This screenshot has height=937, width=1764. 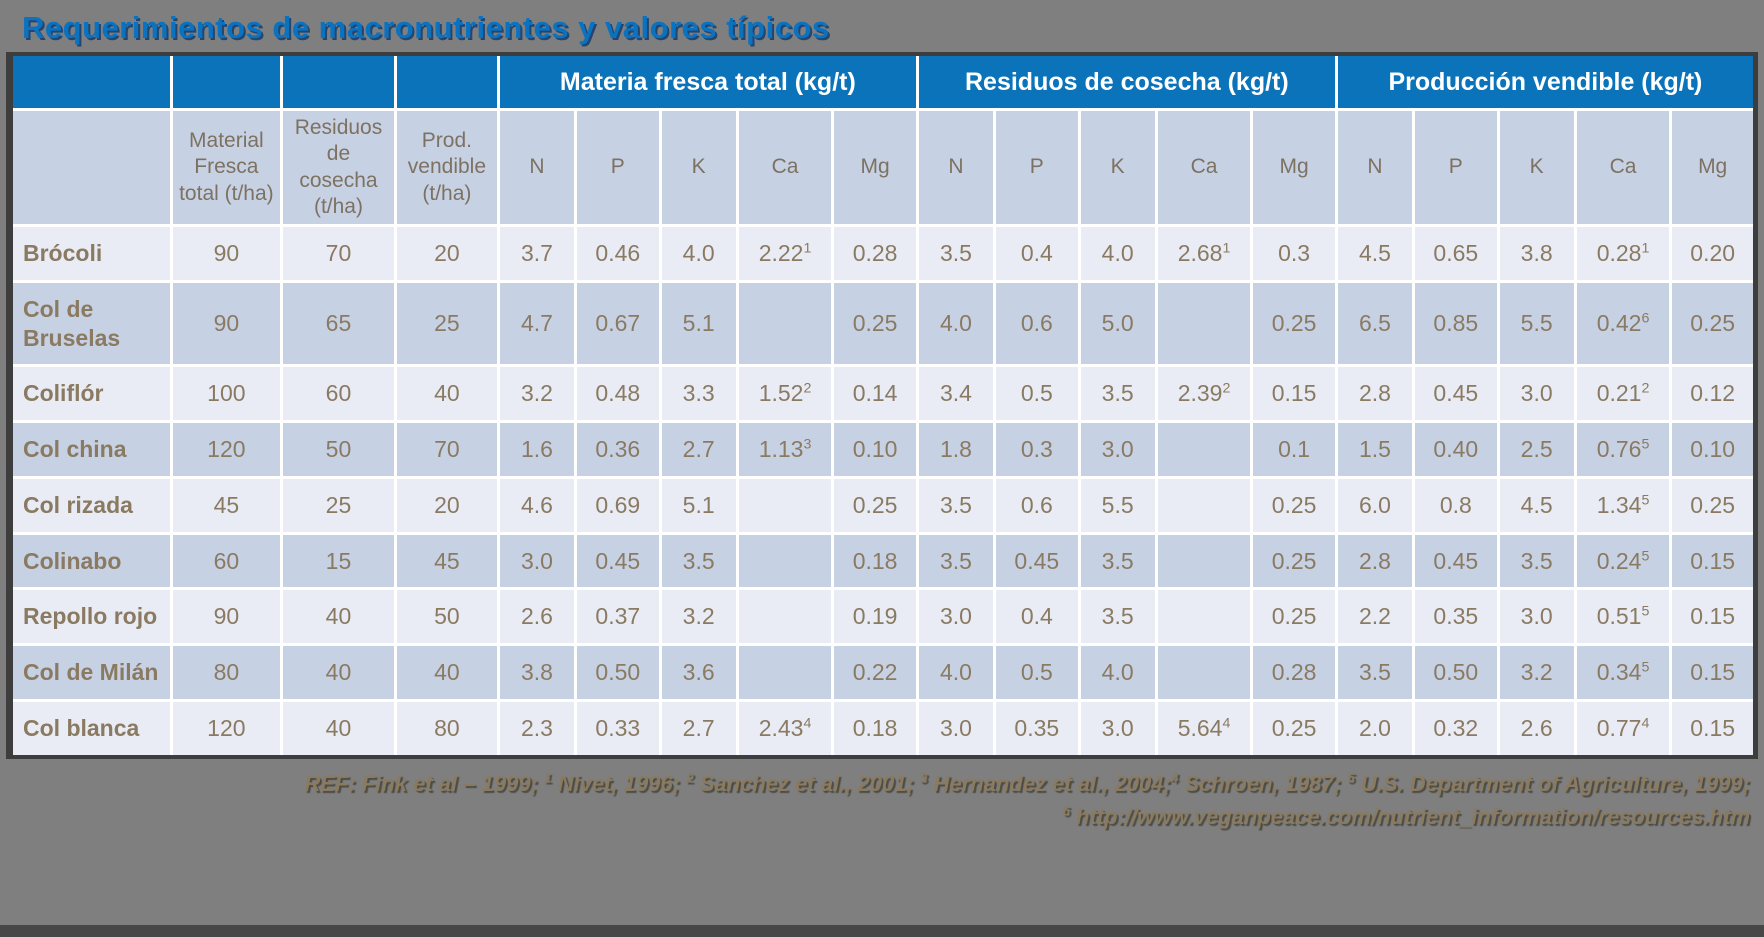 What do you see at coordinates (618, 253) in the screenshot?
I see `value-cell: 0.46` at bounding box center [618, 253].